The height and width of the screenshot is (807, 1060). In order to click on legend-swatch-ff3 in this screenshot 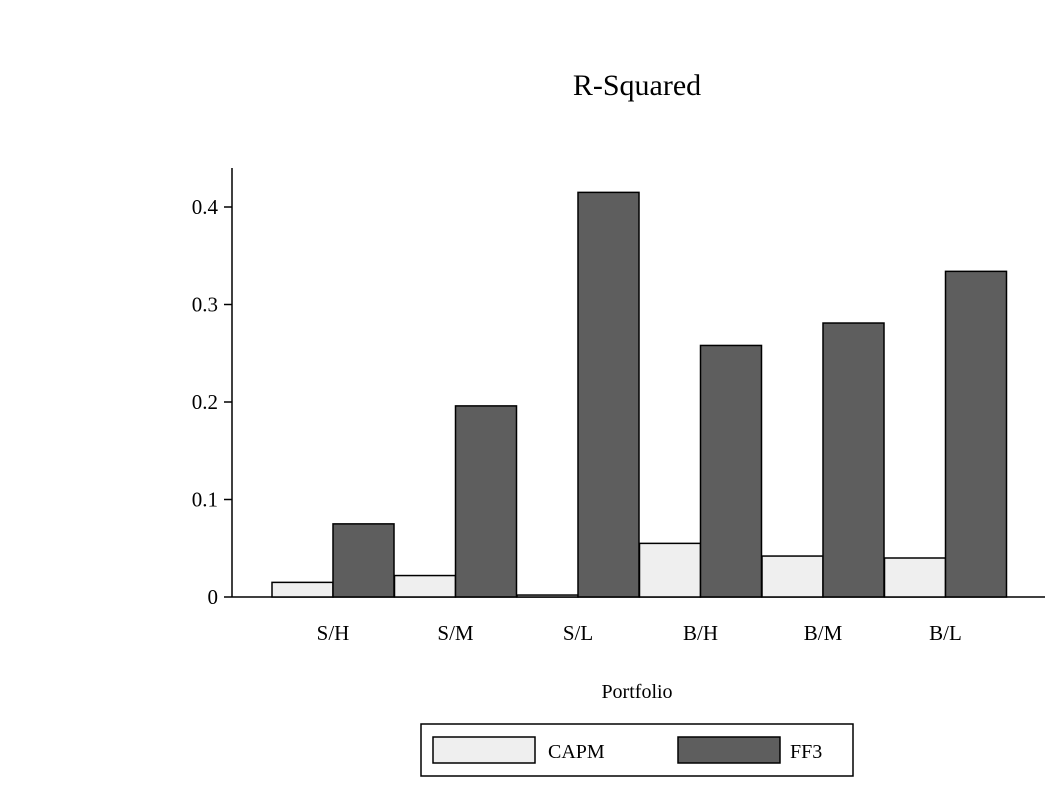, I will do `click(729, 750)`.